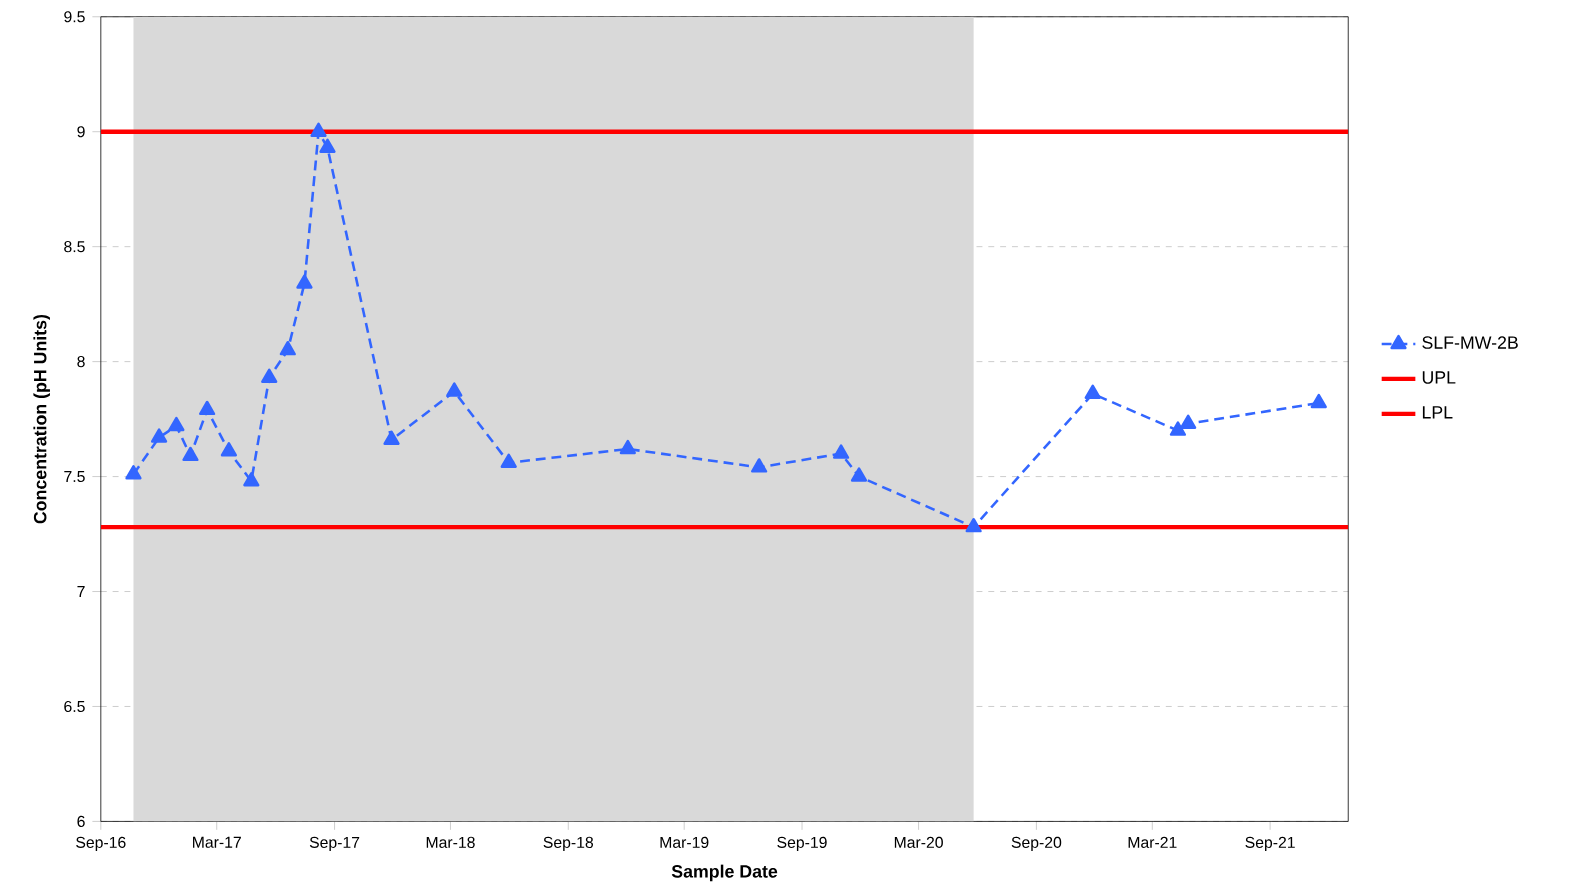 The height and width of the screenshot is (891, 1579). Describe the element at coordinates (81, 591) in the screenshot. I see `y-tick-label: 7` at that location.